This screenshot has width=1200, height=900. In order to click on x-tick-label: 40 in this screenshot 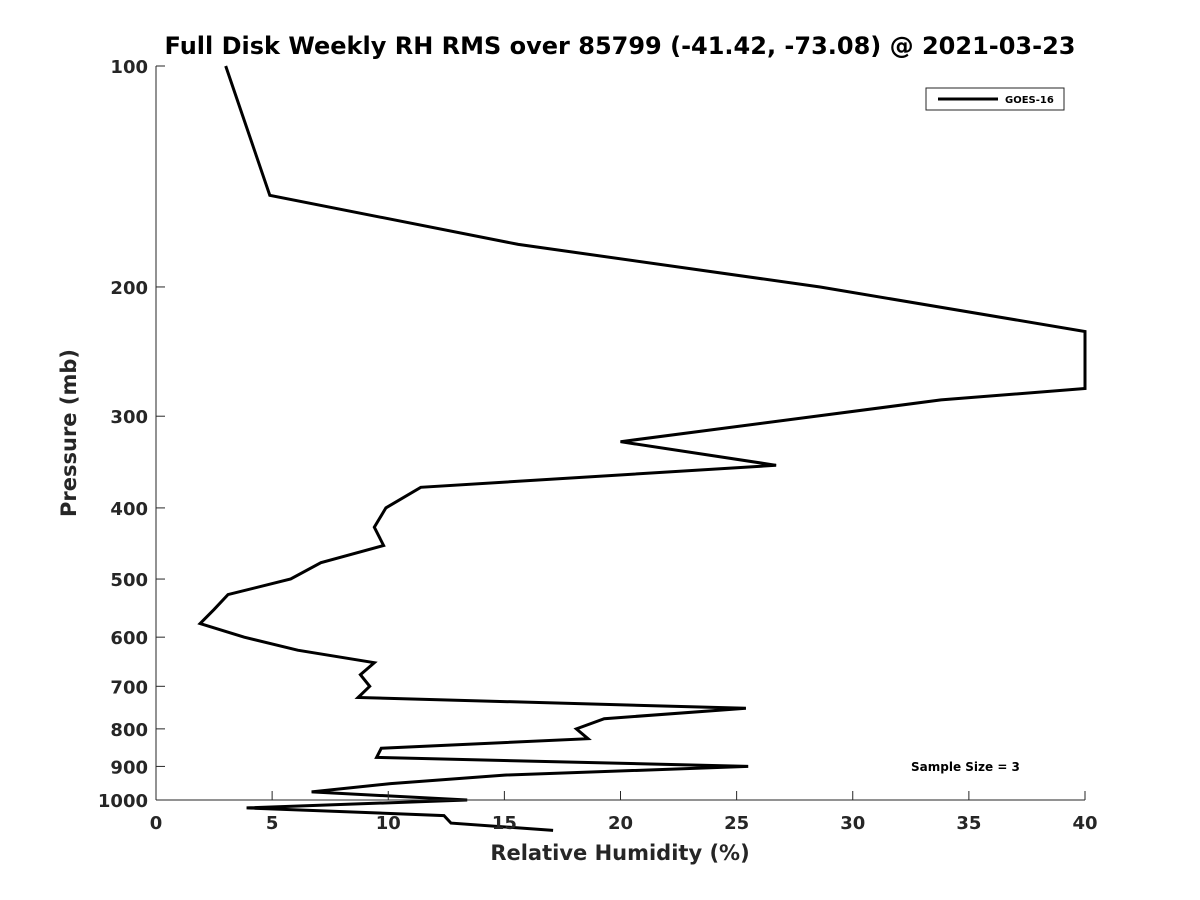, I will do `click(1084, 823)`.